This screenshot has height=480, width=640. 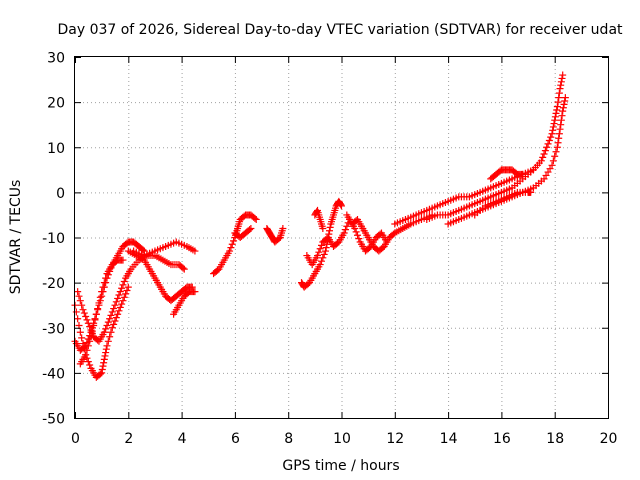 What do you see at coordinates (555, 439) in the screenshot?
I see `x-tick-label: 18` at bounding box center [555, 439].